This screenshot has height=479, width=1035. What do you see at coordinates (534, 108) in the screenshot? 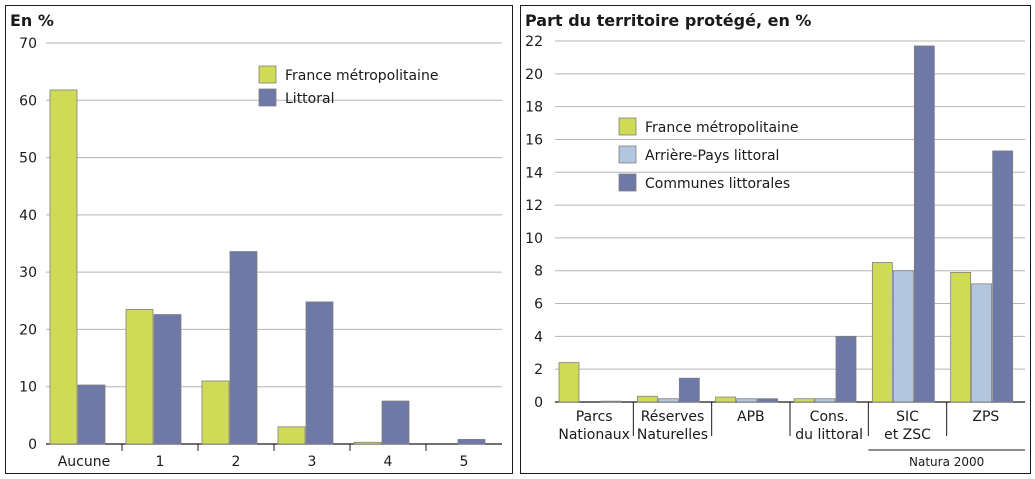
I see `y-tick-label: 18` at bounding box center [534, 108].